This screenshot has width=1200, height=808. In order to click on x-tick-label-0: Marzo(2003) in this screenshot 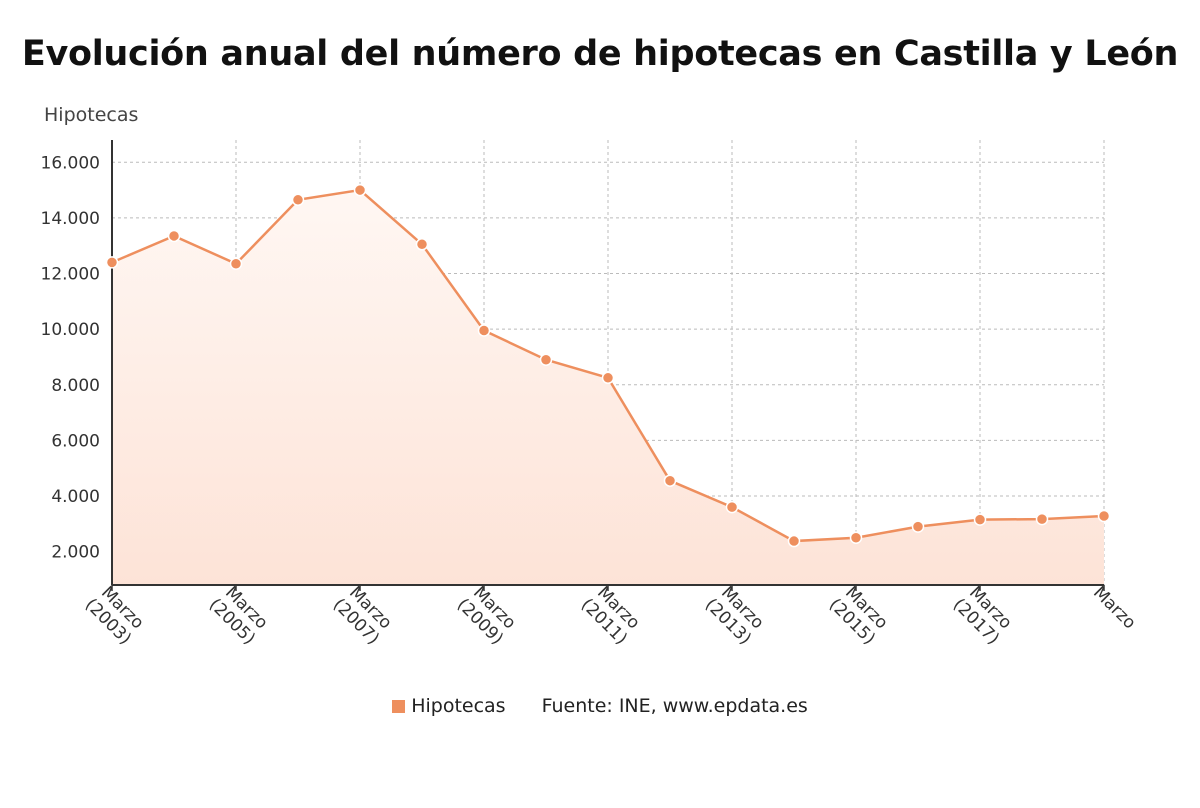, I will do `click(114, 616)`.